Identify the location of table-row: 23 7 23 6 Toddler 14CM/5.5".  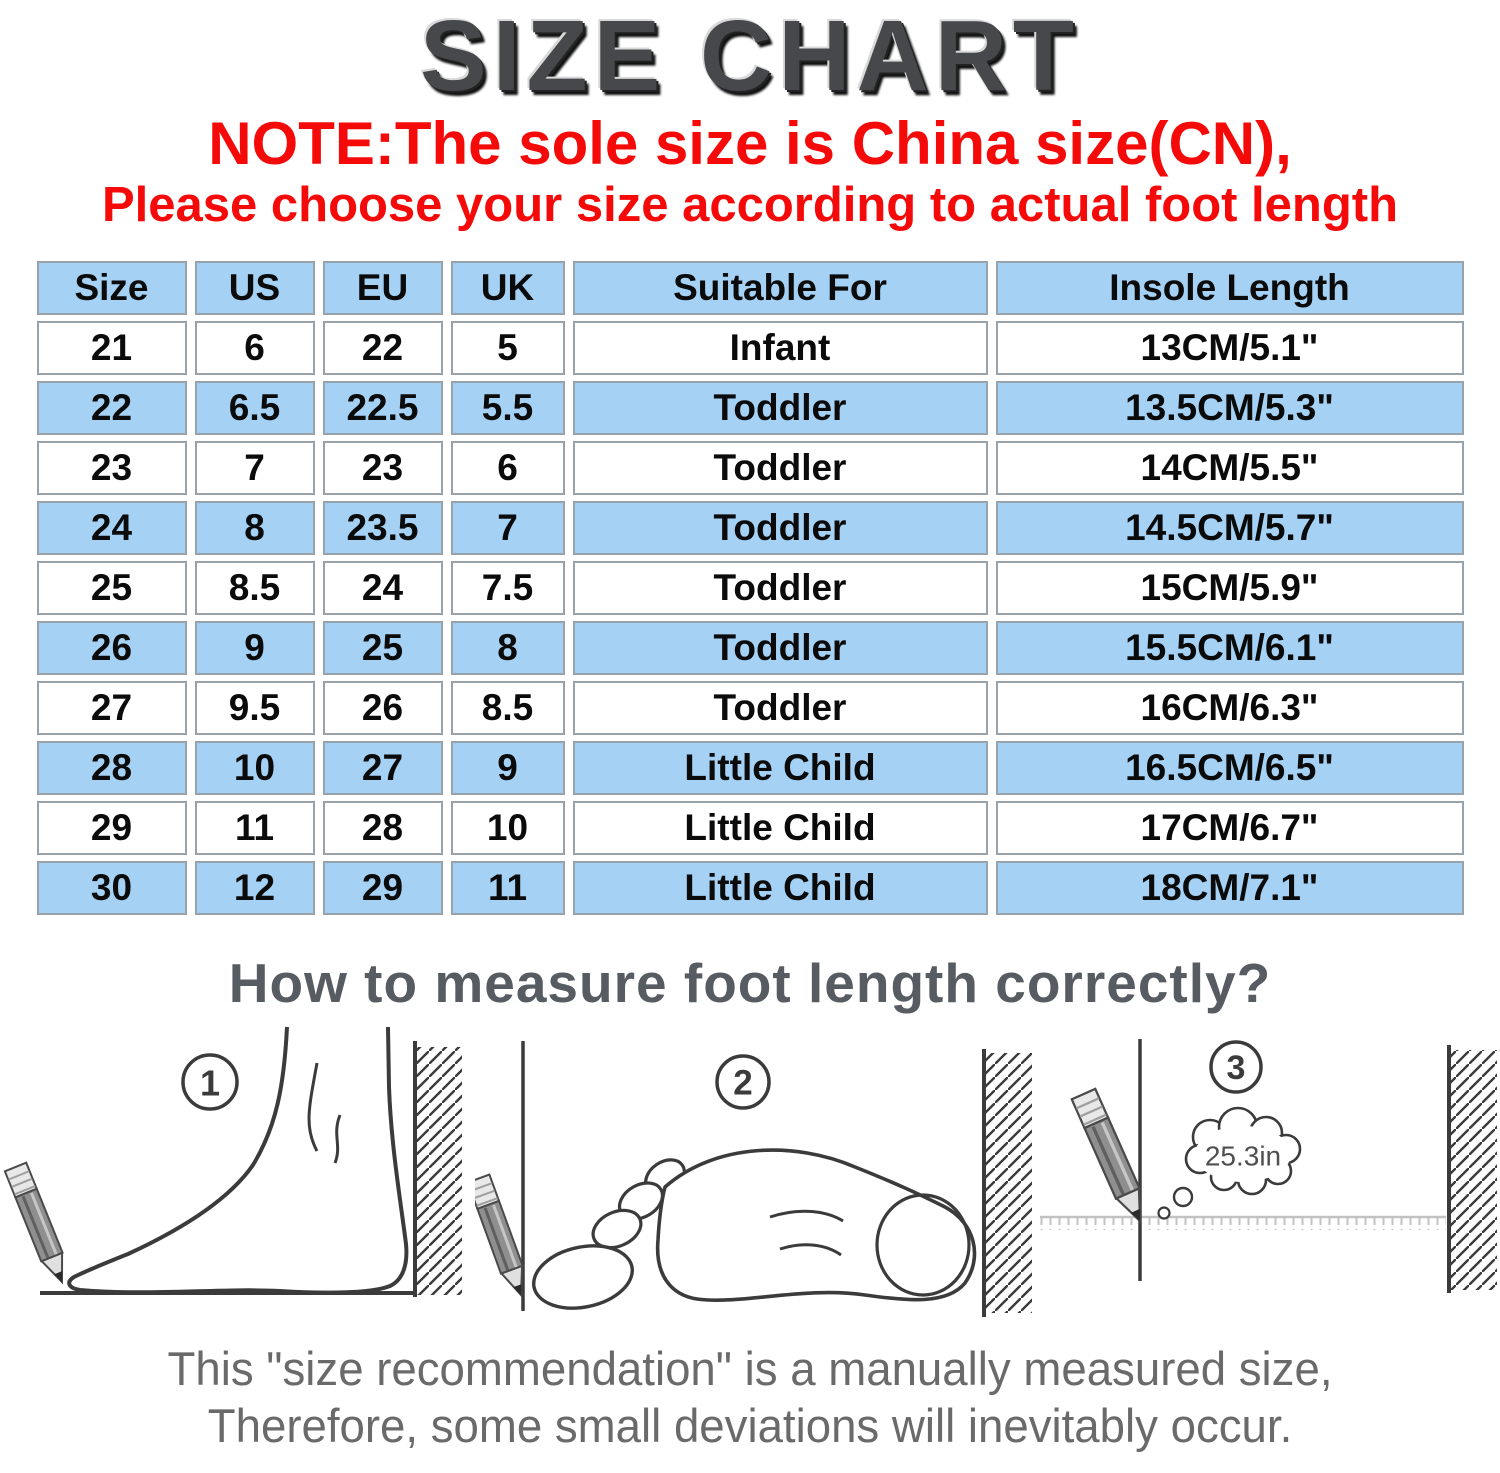
(750, 468).